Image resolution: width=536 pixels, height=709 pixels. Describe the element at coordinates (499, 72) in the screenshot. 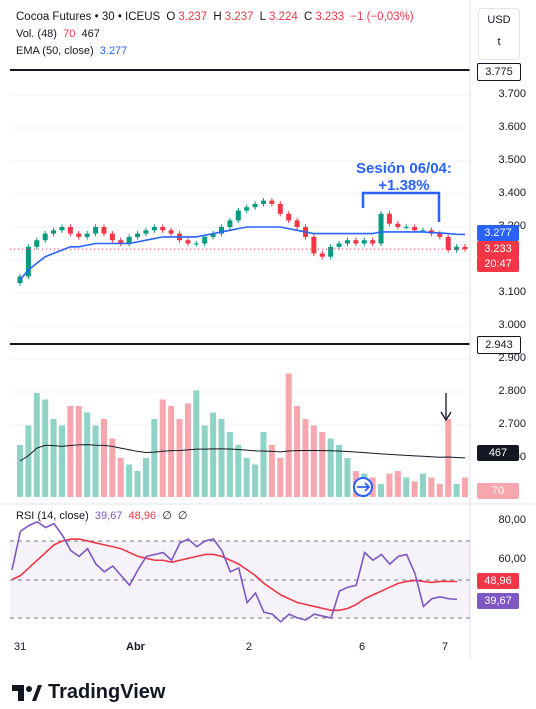

I see `price-tag-top-line: 3.775` at that location.